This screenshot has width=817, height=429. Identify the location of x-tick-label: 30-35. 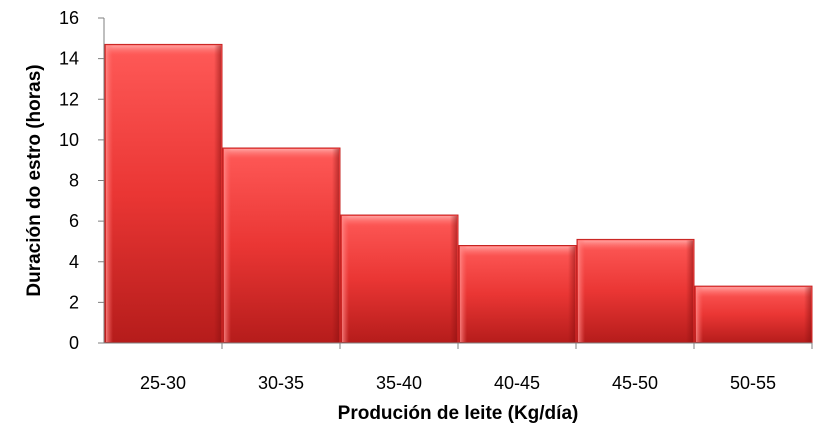
(281, 383).